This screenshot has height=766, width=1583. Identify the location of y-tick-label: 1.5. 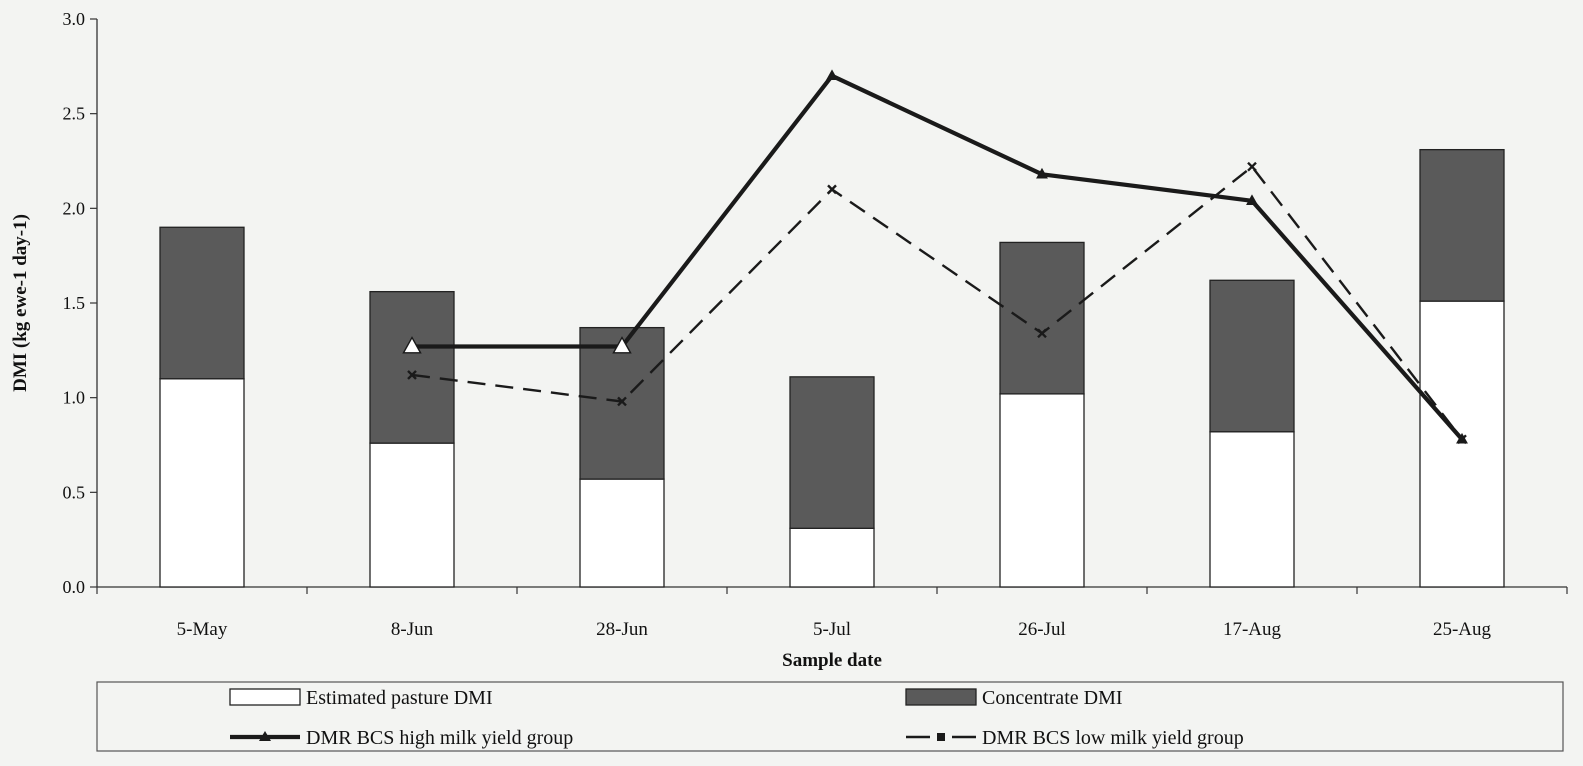
(74, 303).